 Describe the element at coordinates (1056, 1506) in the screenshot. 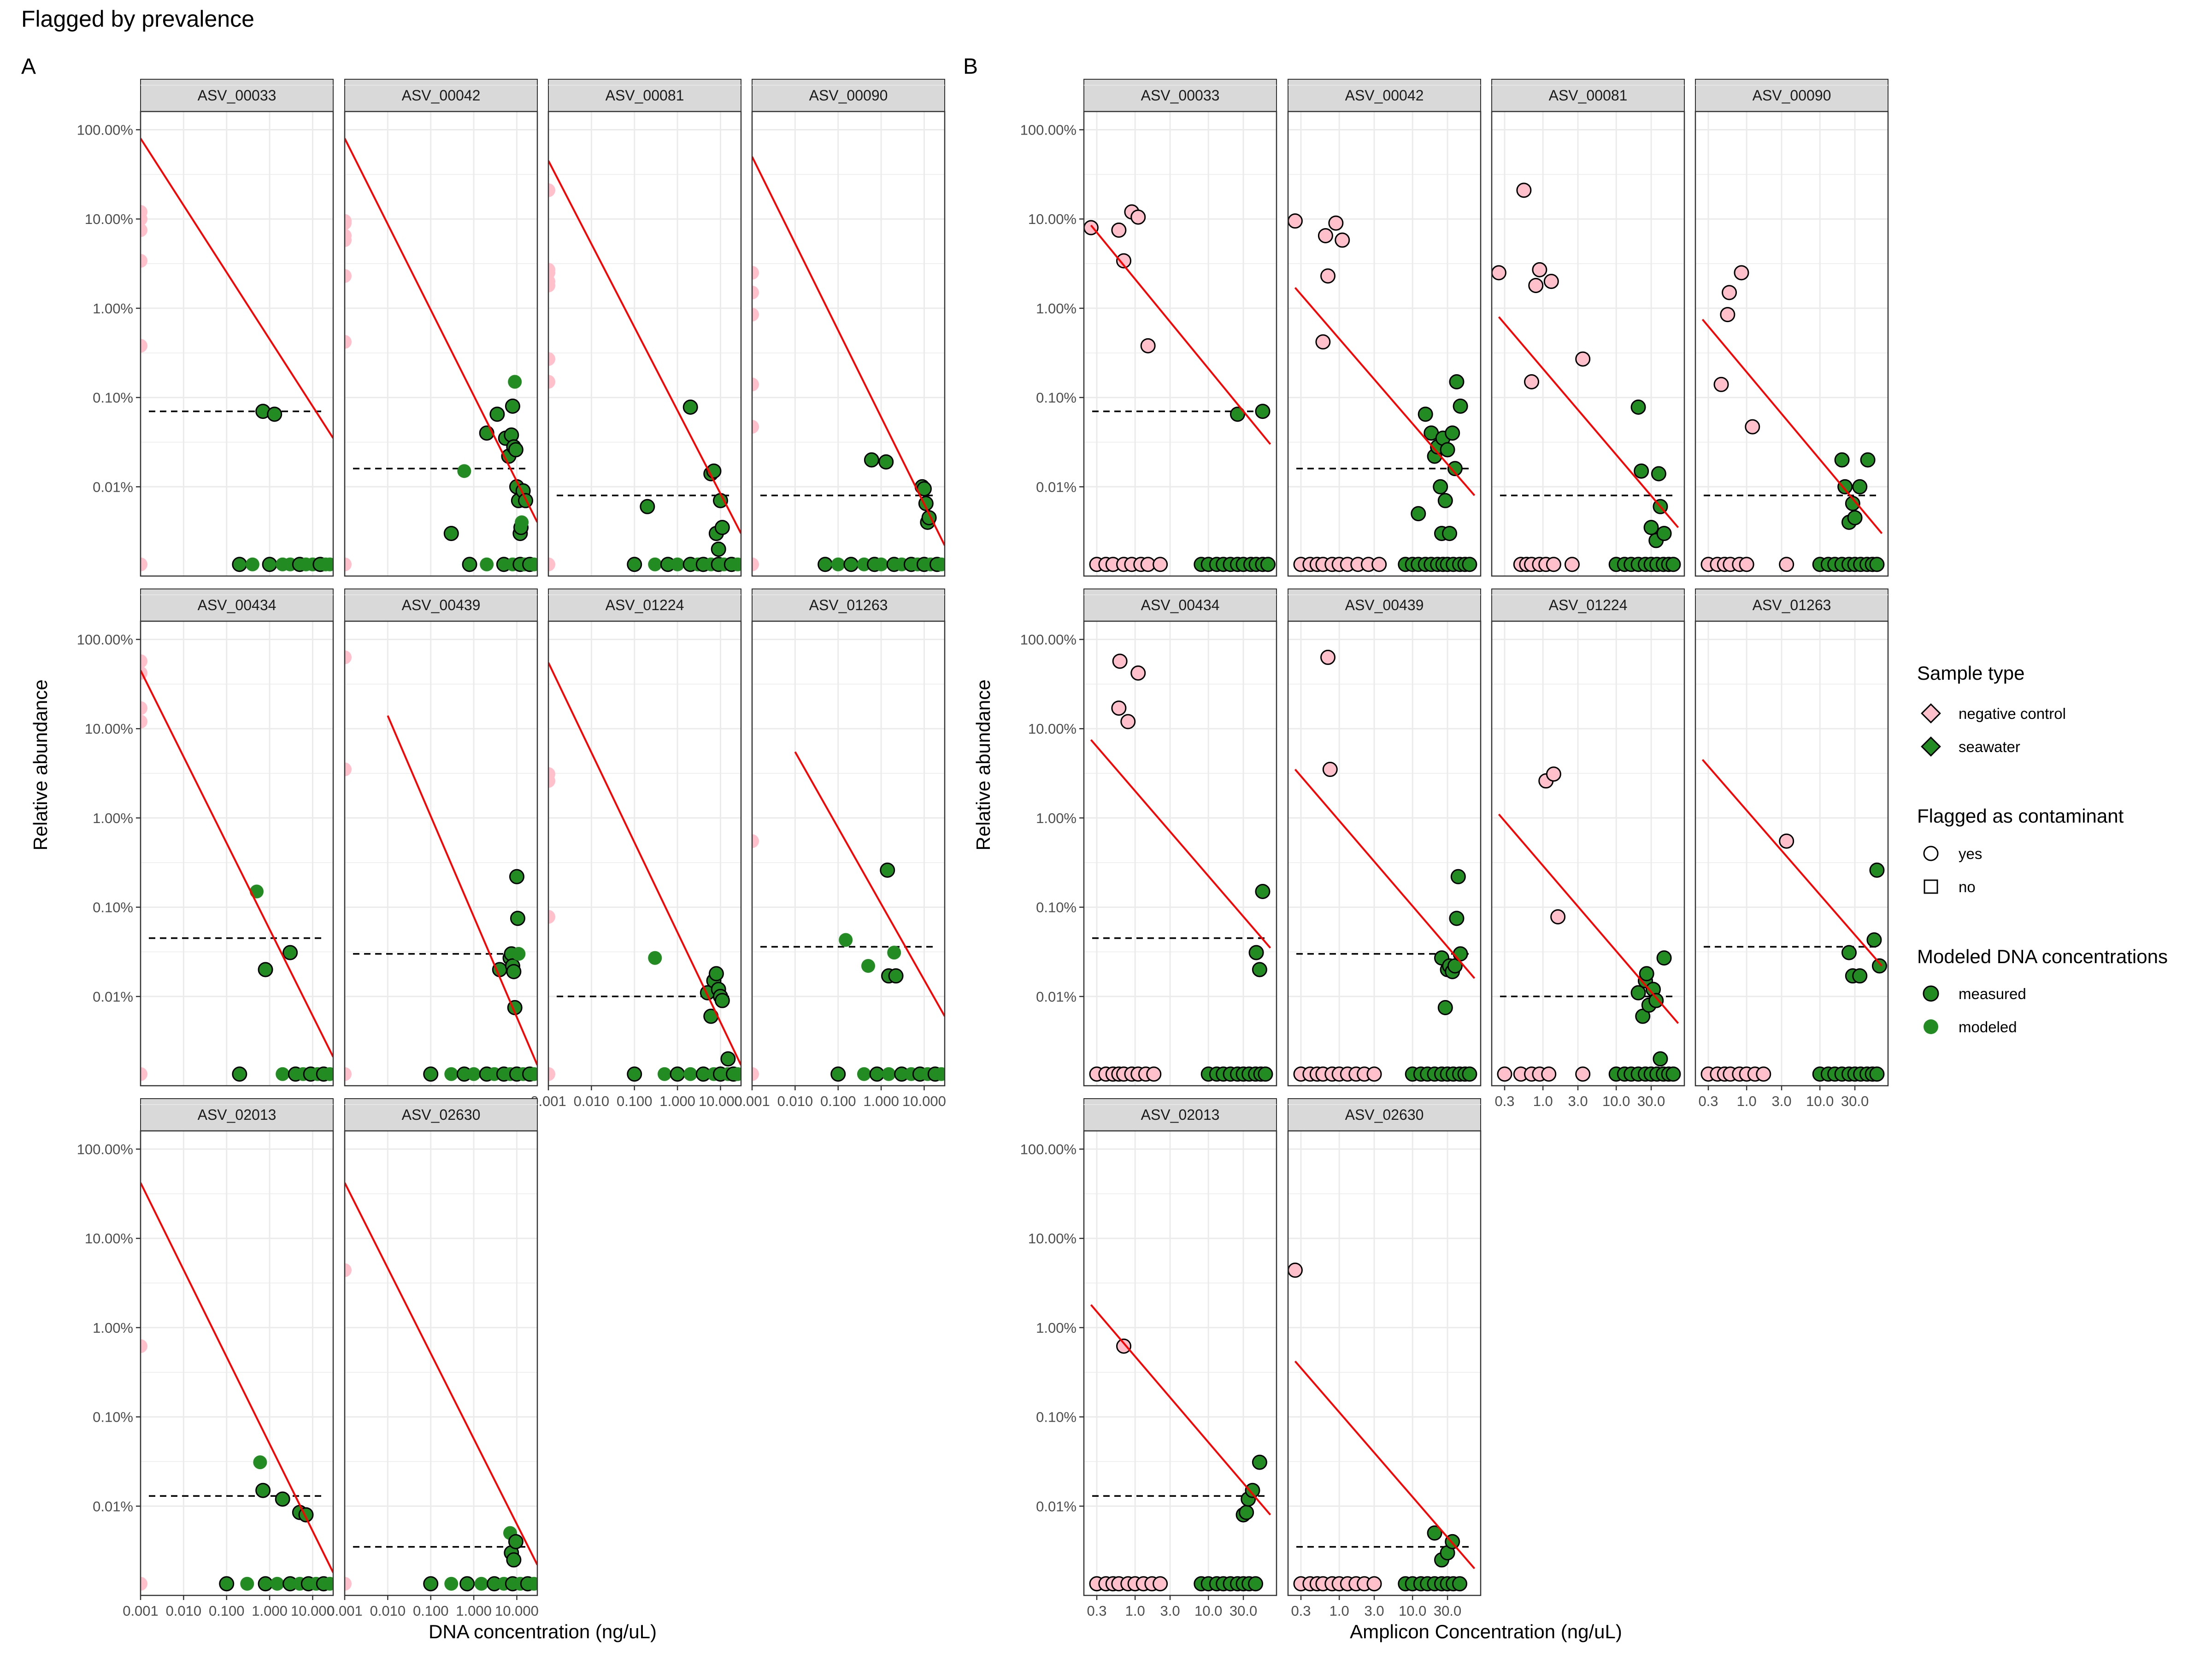

I see `y-tick-label: 0.01%` at that location.